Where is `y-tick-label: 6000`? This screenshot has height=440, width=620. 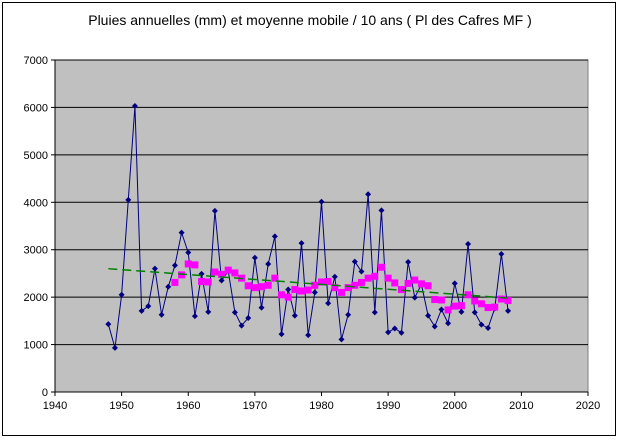
y-tick-label: 6000 is located at coordinates (36, 108).